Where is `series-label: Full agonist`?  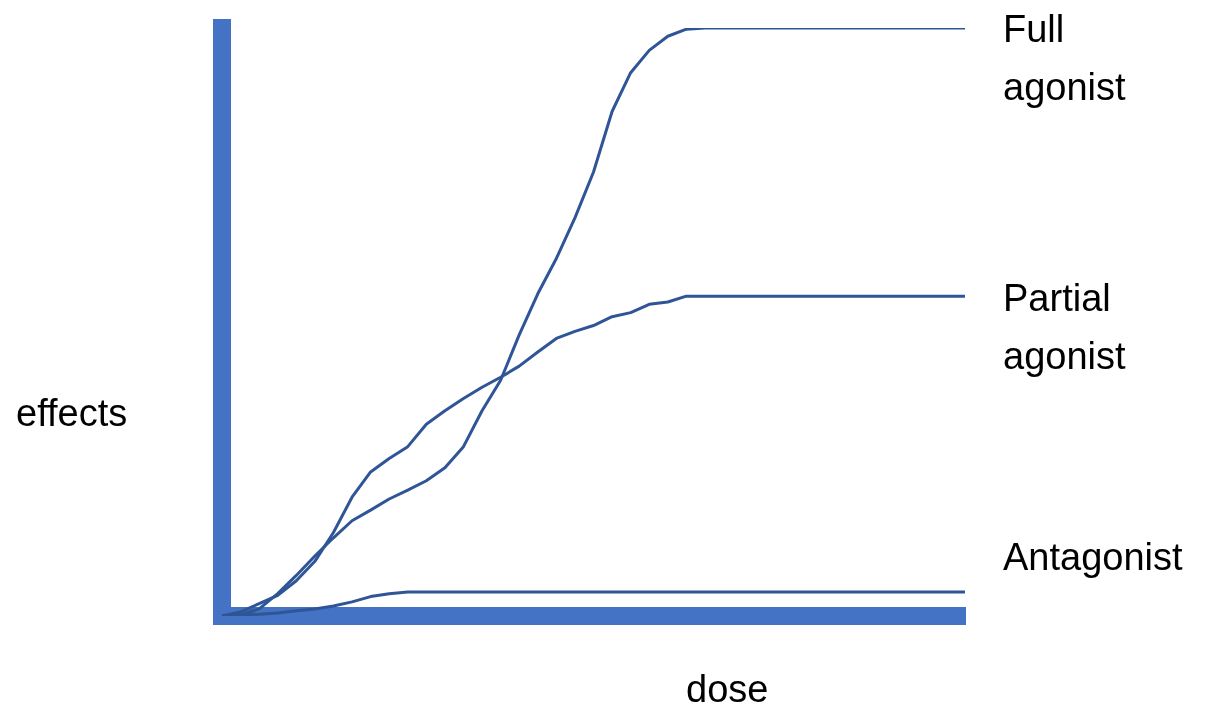
series-label: Full agonist is located at coordinates (1064, 58).